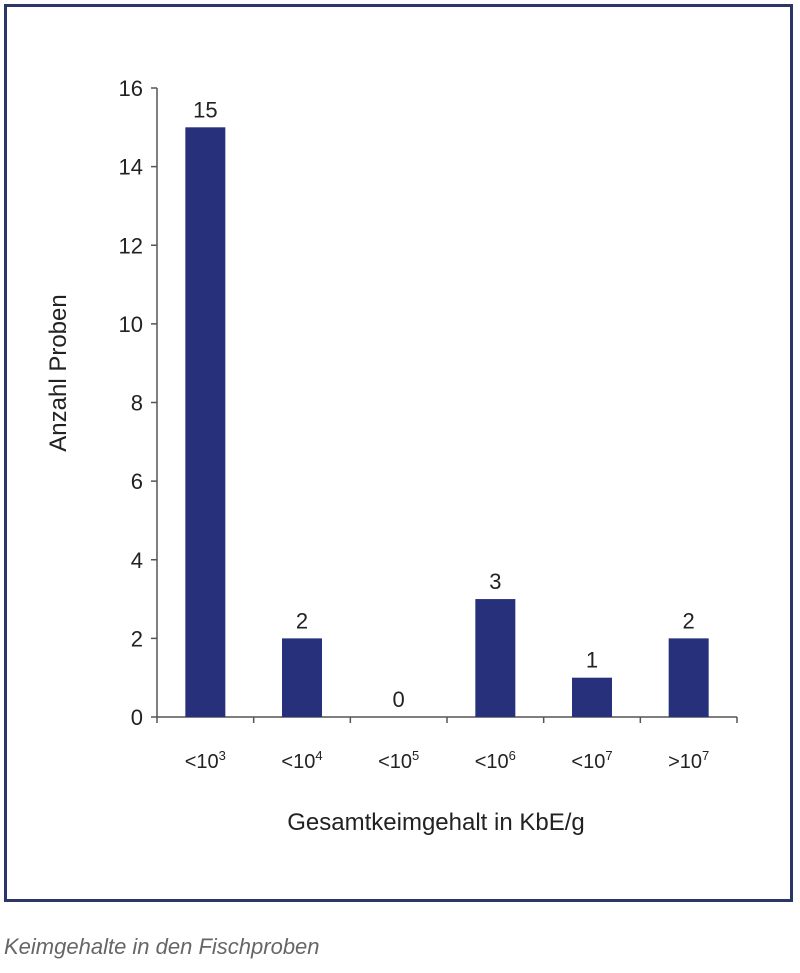  I want to click on y-axis: 0 2 4 6 8 10 12 14 16, so click(138, 403).